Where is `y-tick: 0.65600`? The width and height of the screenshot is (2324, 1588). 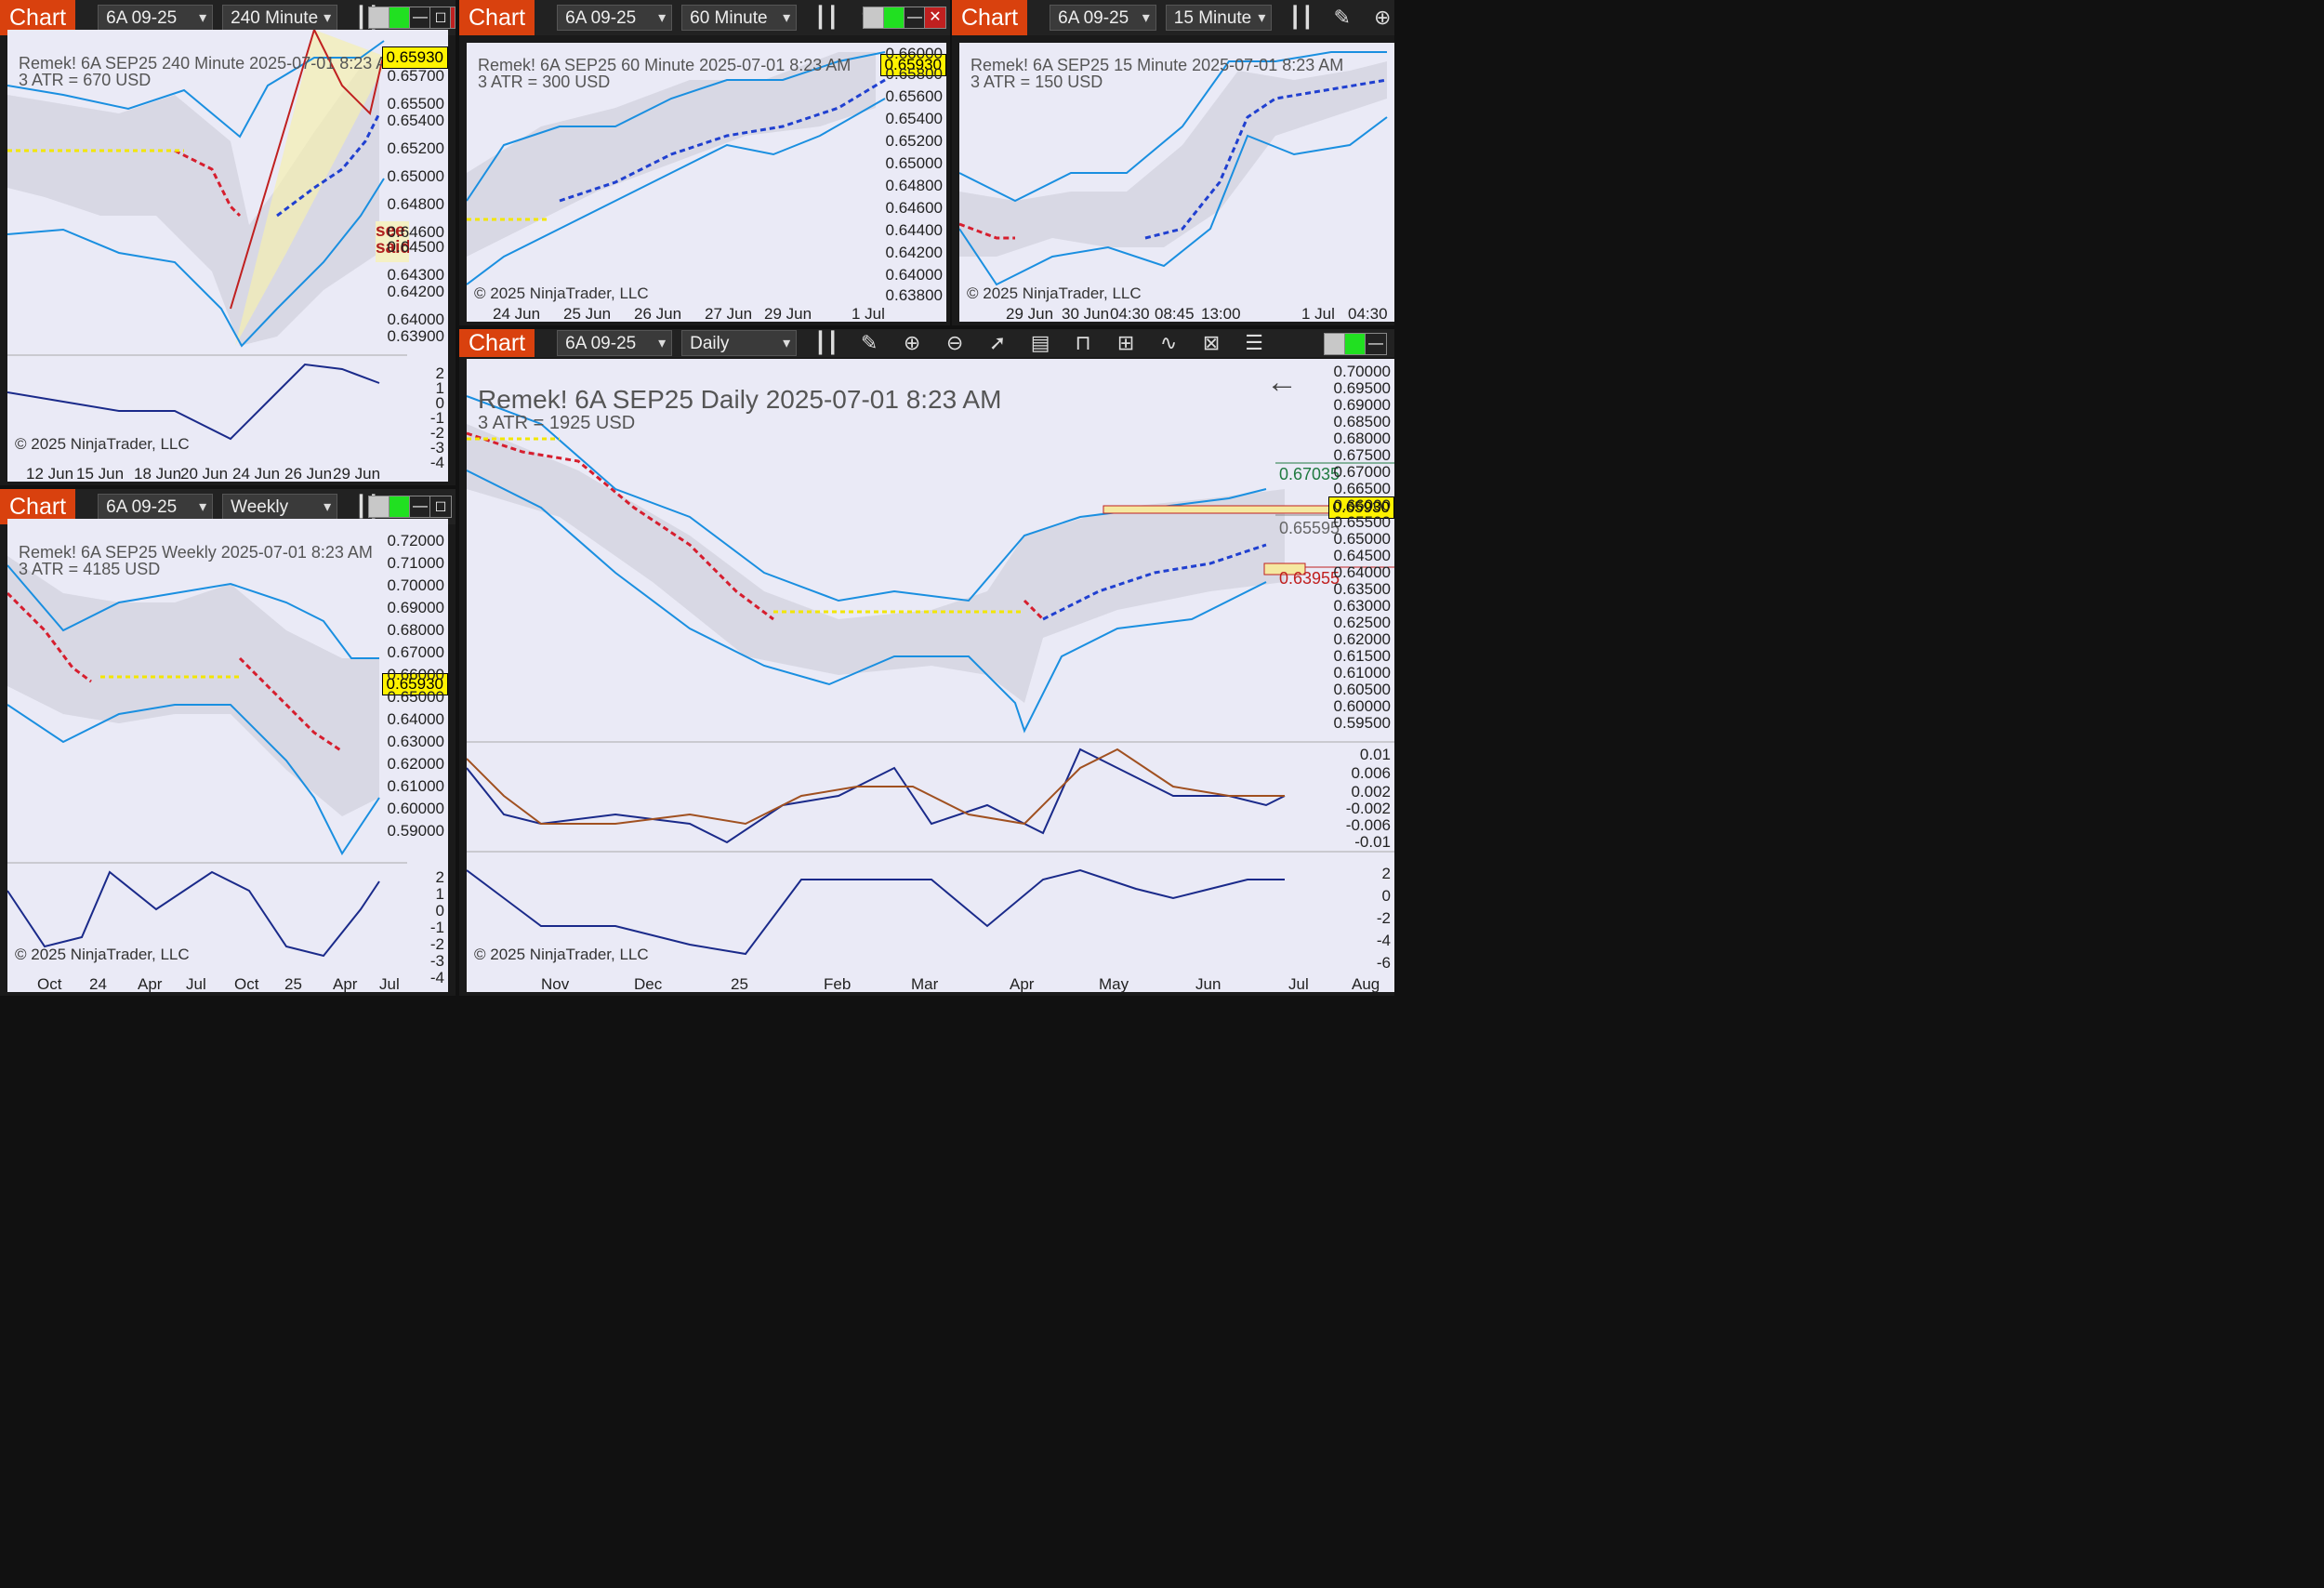
y-tick: 0.65600 is located at coordinates (914, 96).